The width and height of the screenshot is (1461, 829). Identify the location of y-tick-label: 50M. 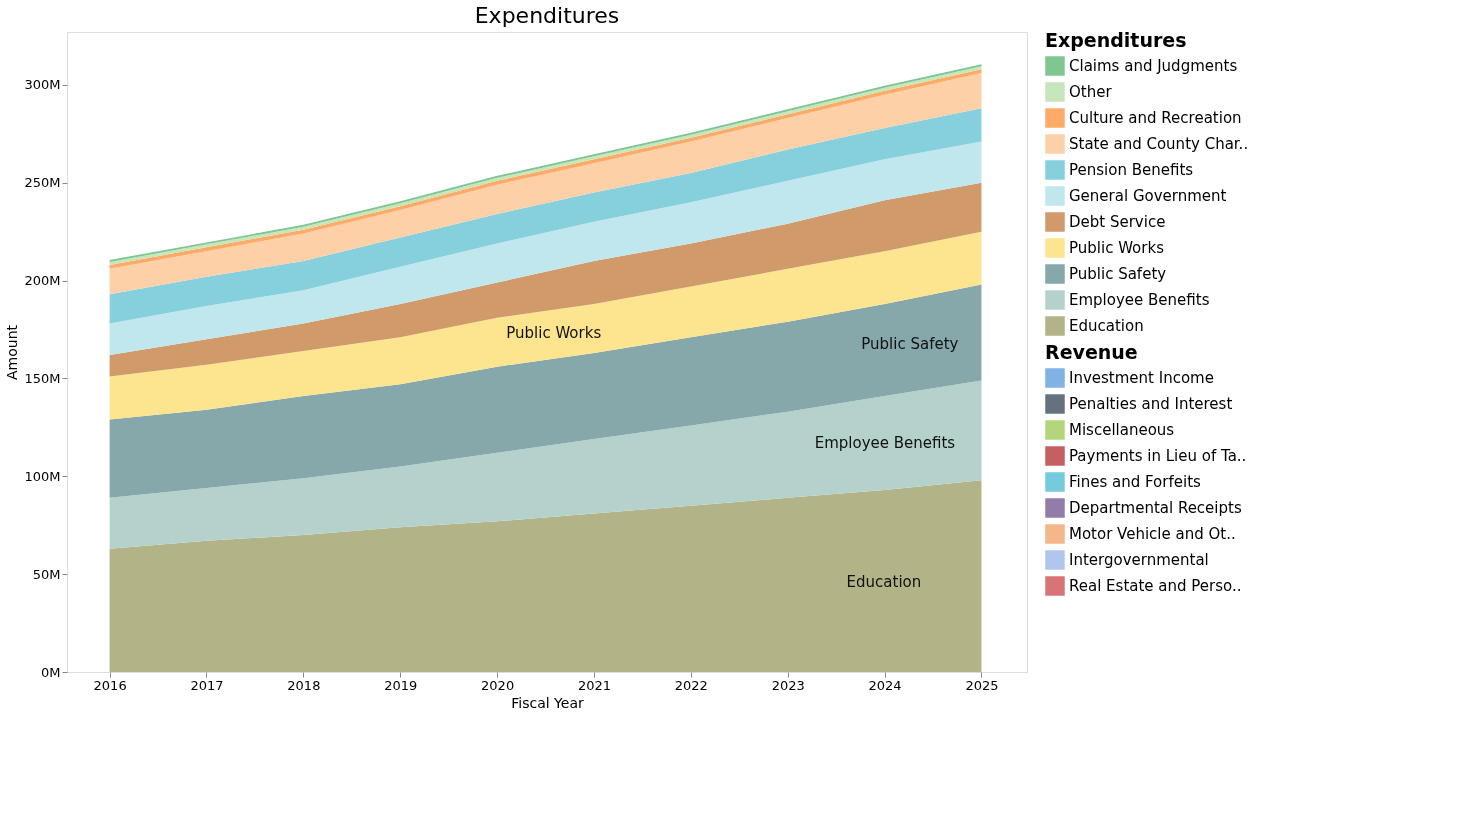
(46, 574).